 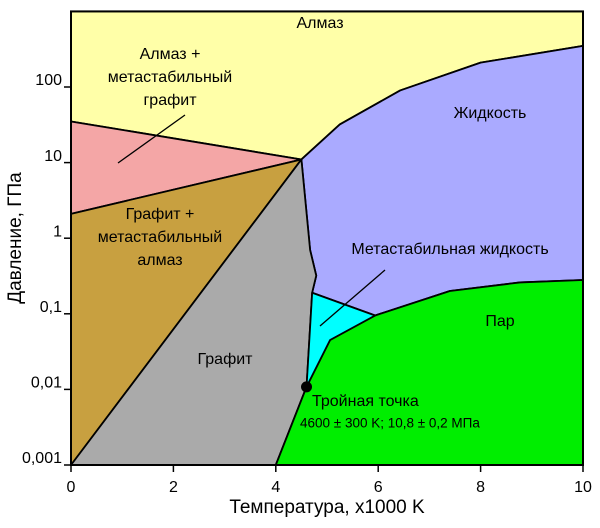 I want to click on region-label: Жидкость, so click(x=490, y=113).